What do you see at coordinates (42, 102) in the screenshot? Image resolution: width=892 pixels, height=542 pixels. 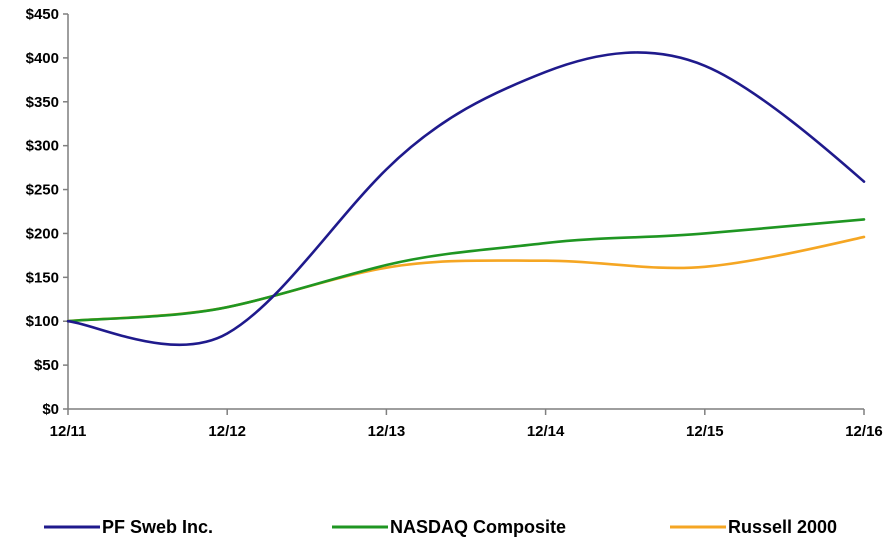 I see `y-tick-label: $350` at bounding box center [42, 102].